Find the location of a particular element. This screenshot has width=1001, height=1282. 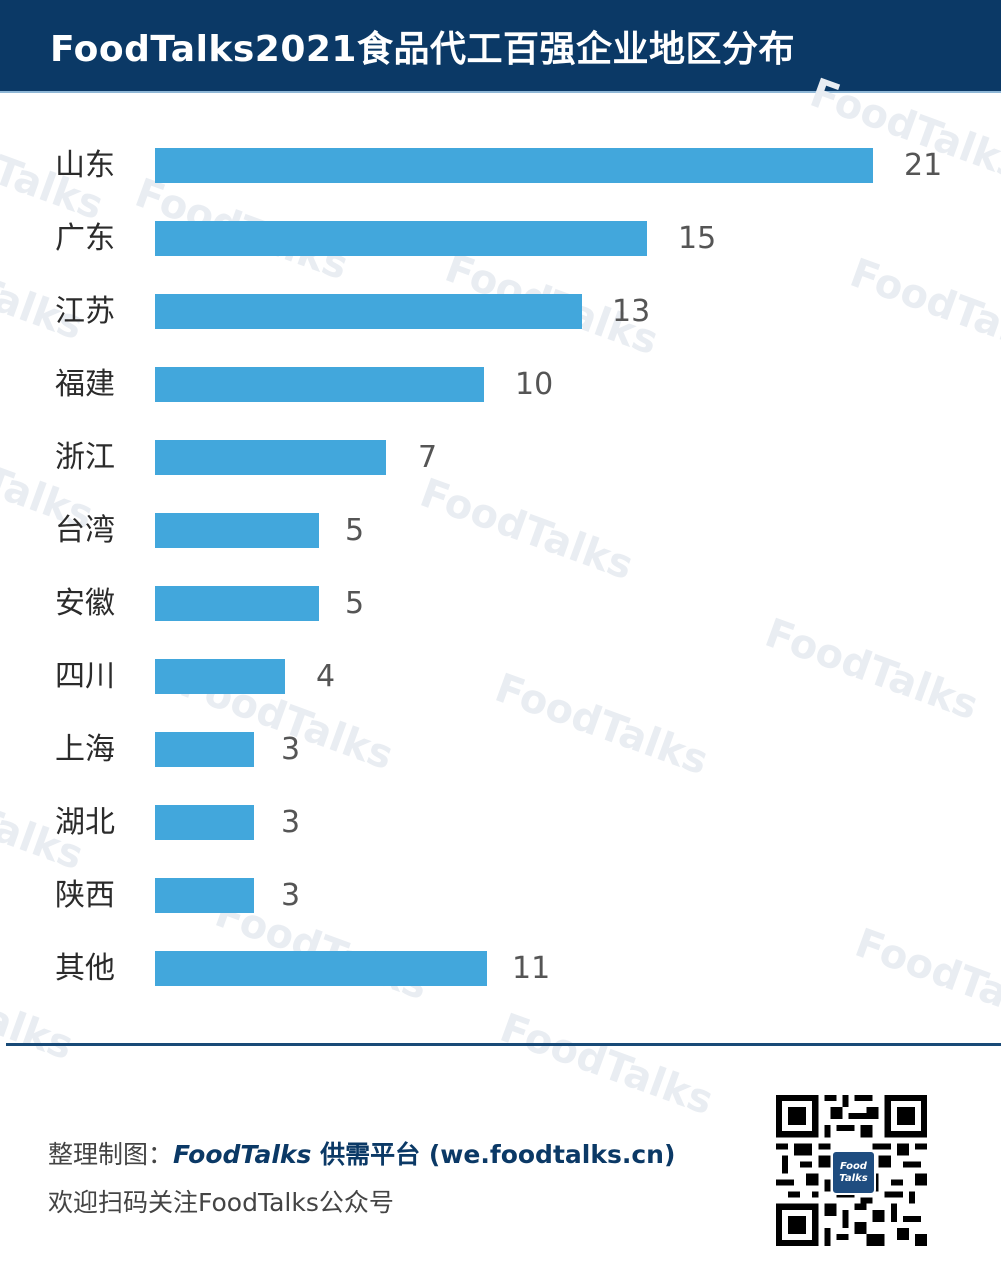

chart-row: 湖北 3 is located at coordinates (500, 823).